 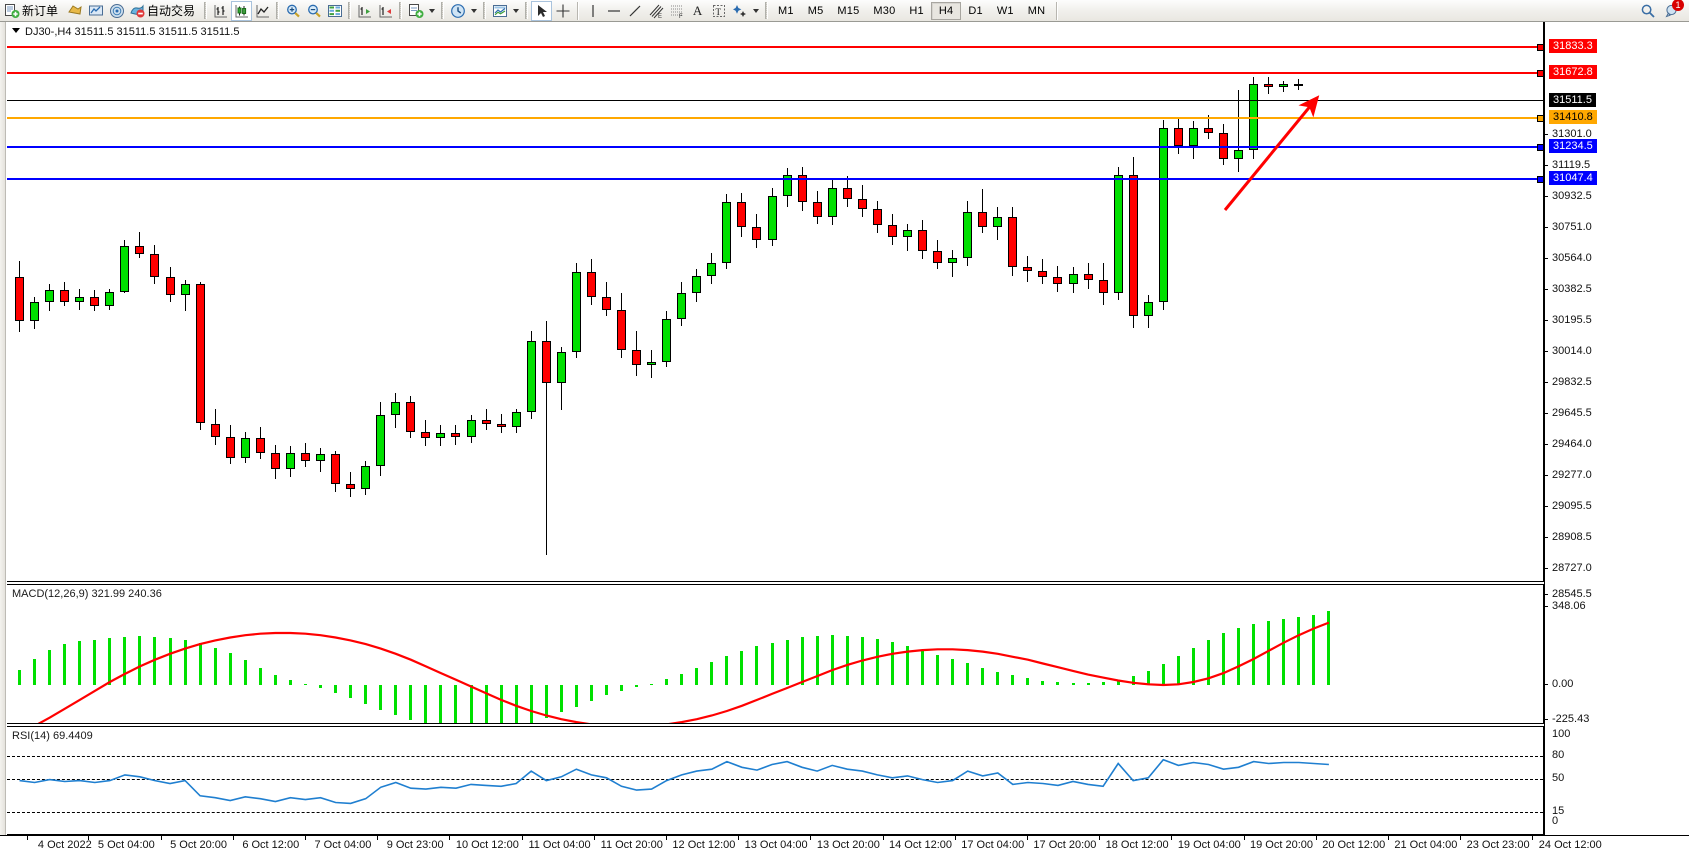 What do you see at coordinates (542, 10) in the screenshot?
I see `cursor-button` at bounding box center [542, 10].